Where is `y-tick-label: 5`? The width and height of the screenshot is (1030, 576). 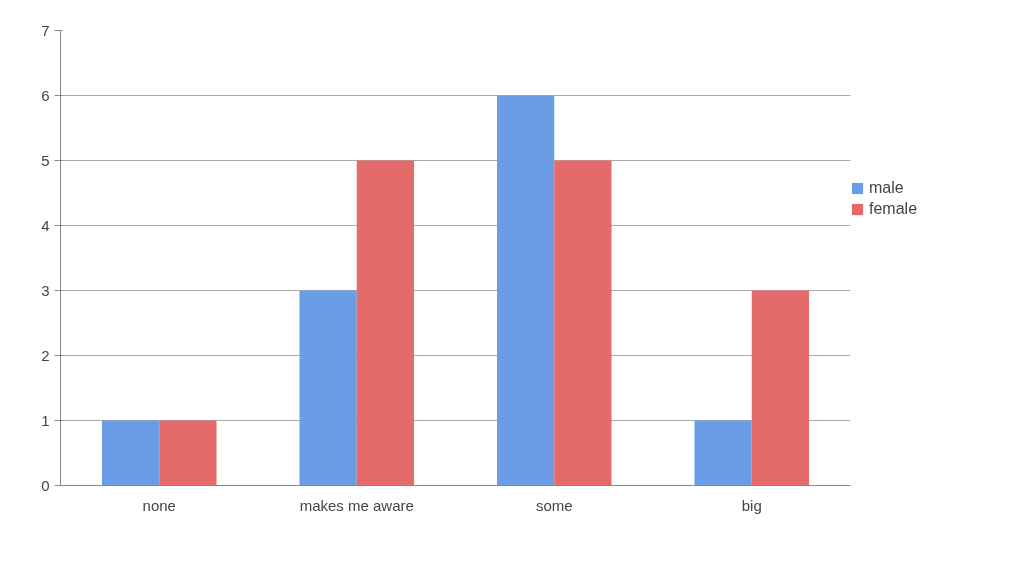
y-tick-label: 5 is located at coordinates (45, 160).